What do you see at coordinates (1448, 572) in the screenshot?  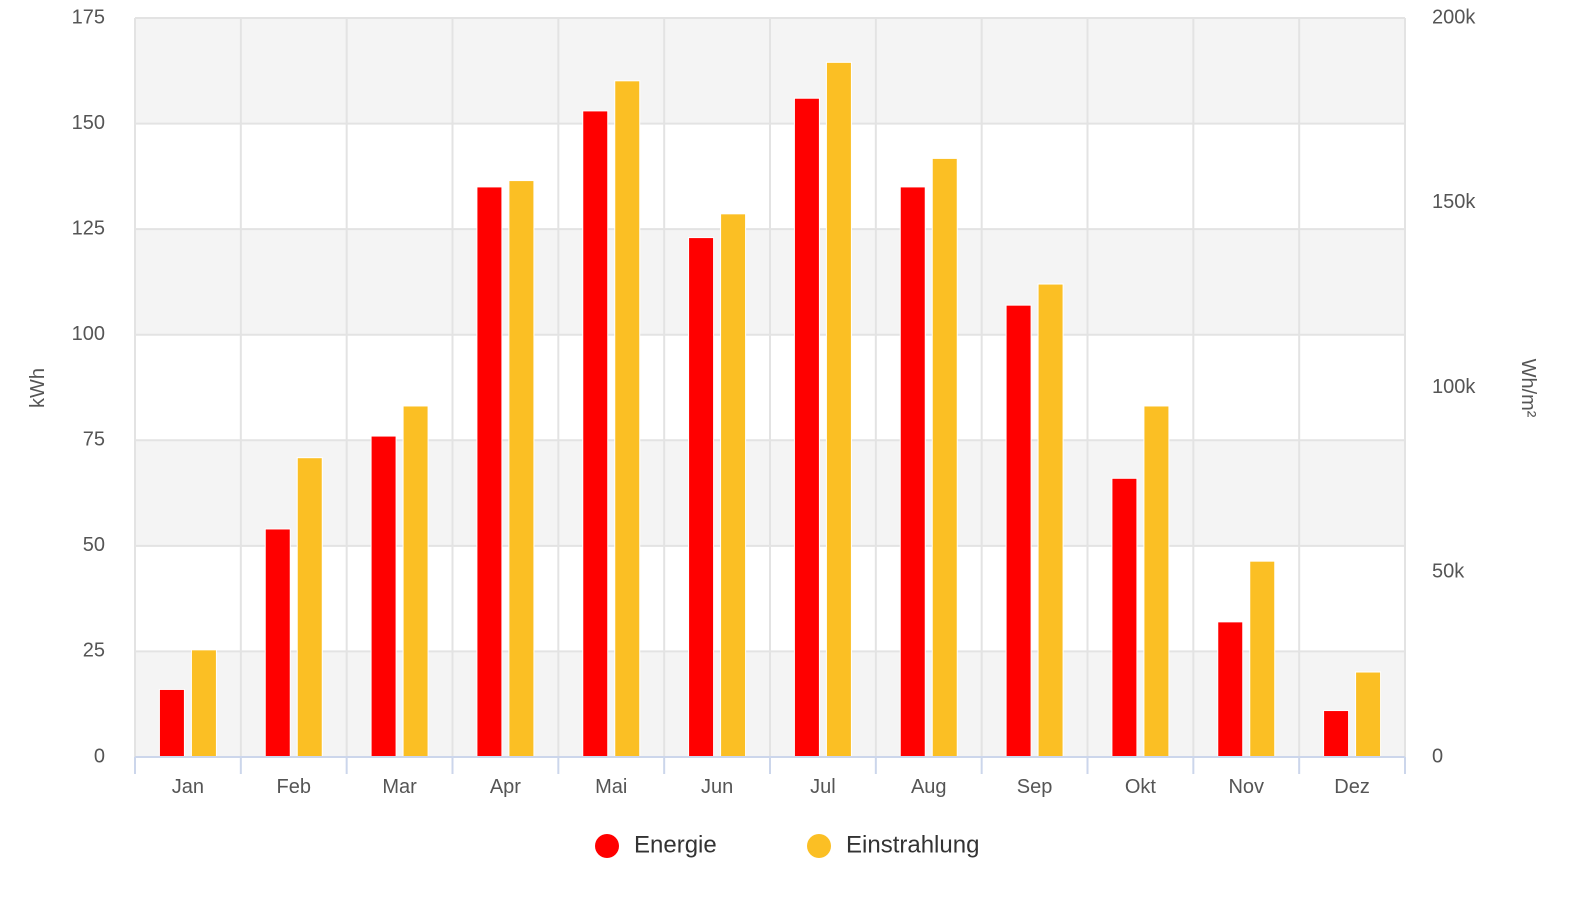 I see `right-tick-label: 50k` at bounding box center [1448, 572].